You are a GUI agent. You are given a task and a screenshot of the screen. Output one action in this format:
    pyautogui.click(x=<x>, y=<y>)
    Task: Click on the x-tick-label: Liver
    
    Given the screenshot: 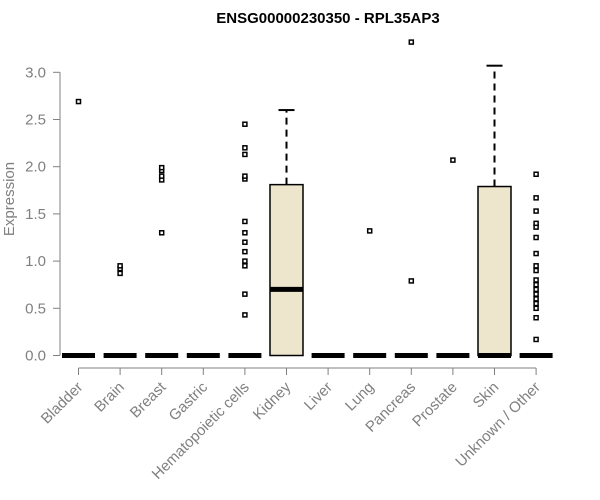 What is the action you would take?
    pyautogui.click(x=318, y=396)
    